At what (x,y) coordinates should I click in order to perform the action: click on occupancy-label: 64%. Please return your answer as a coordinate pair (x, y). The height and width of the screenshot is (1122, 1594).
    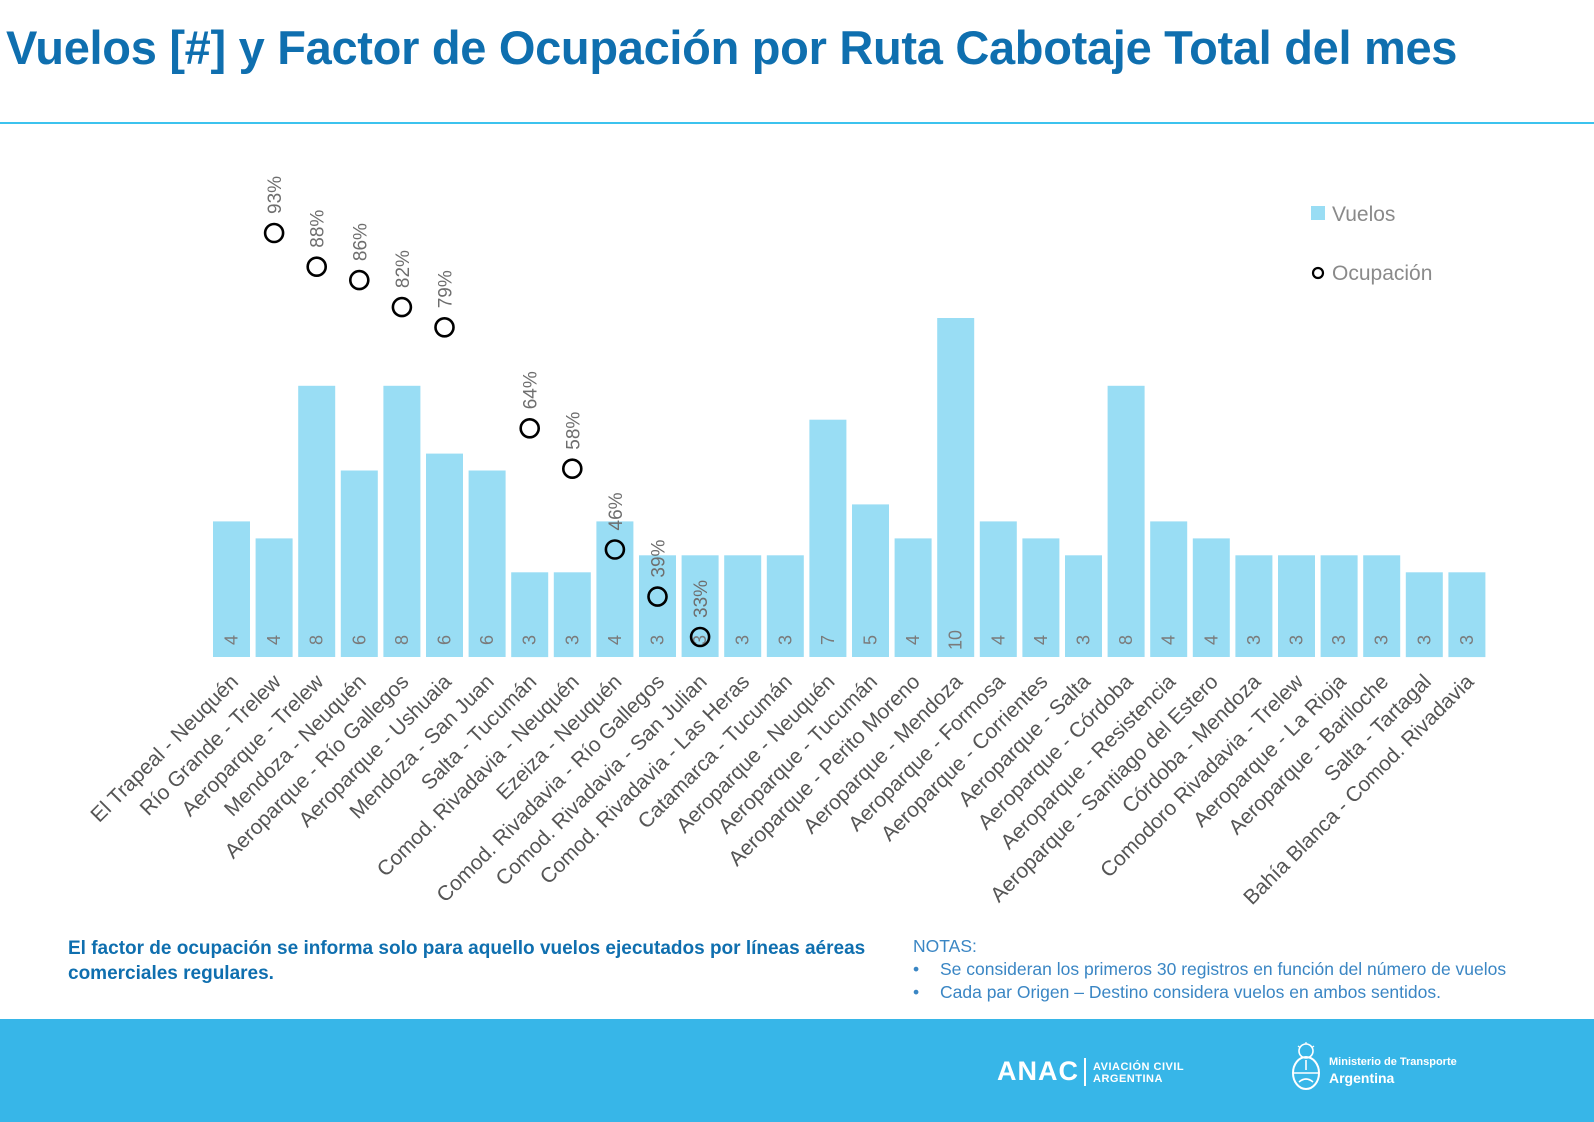
    Looking at the image, I should click on (531, 390).